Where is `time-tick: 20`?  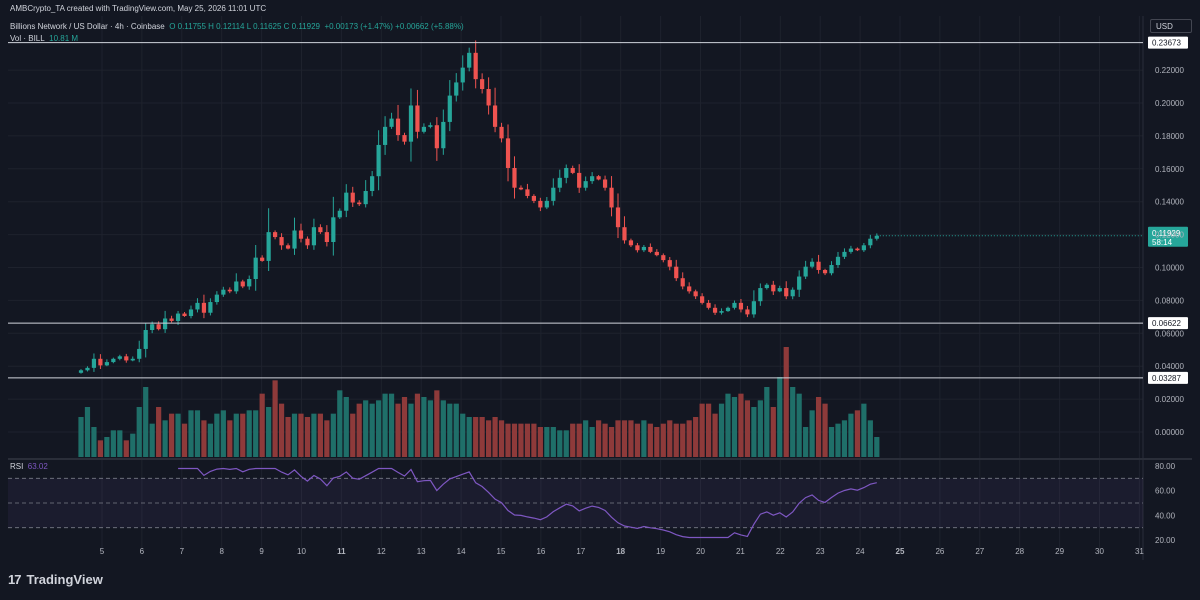 time-tick: 20 is located at coordinates (700, 551).